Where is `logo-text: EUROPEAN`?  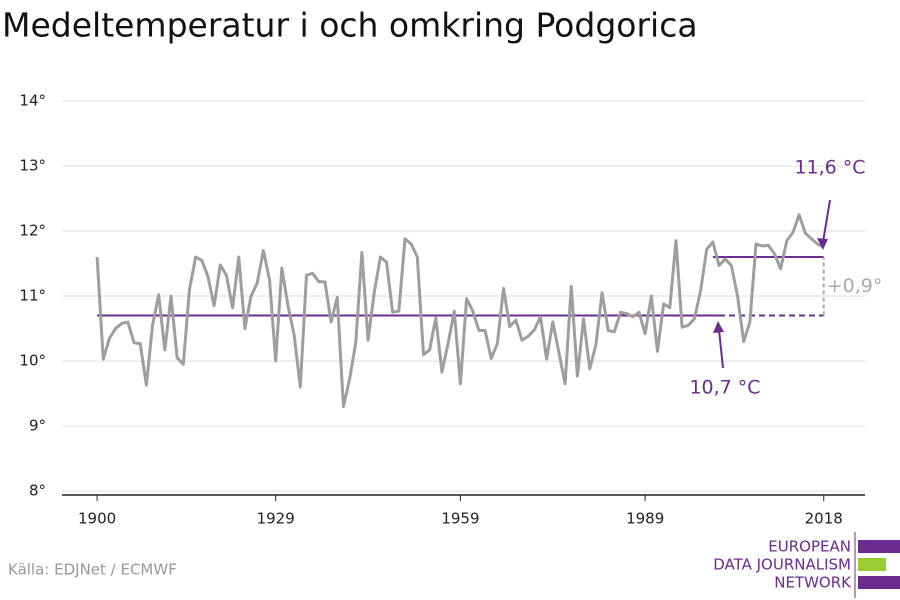
logo-text: EUROPEAN is located at coordinates (809, 547).